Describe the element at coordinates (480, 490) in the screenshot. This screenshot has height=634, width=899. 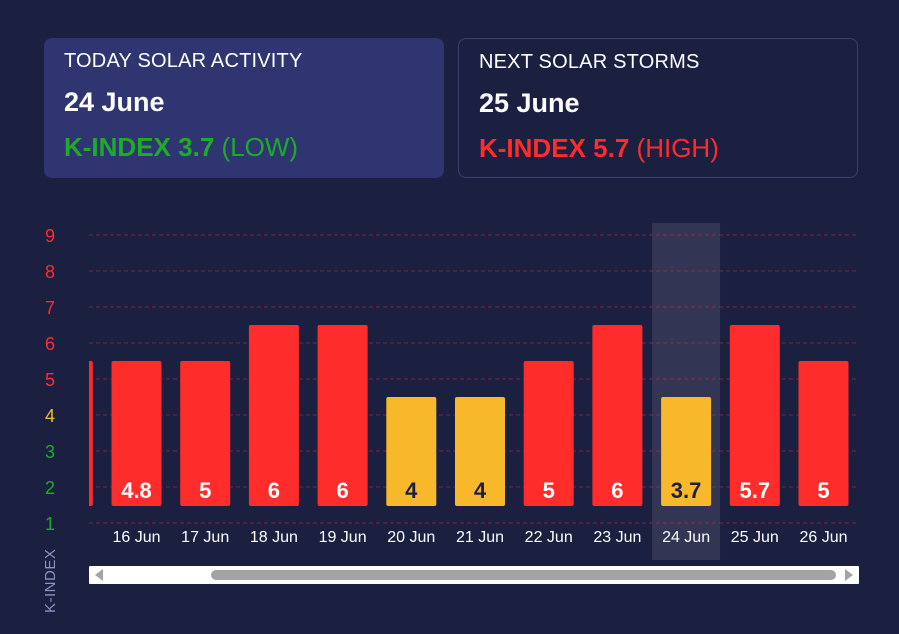
I see `data-label-21-Jun: 4` at that location.